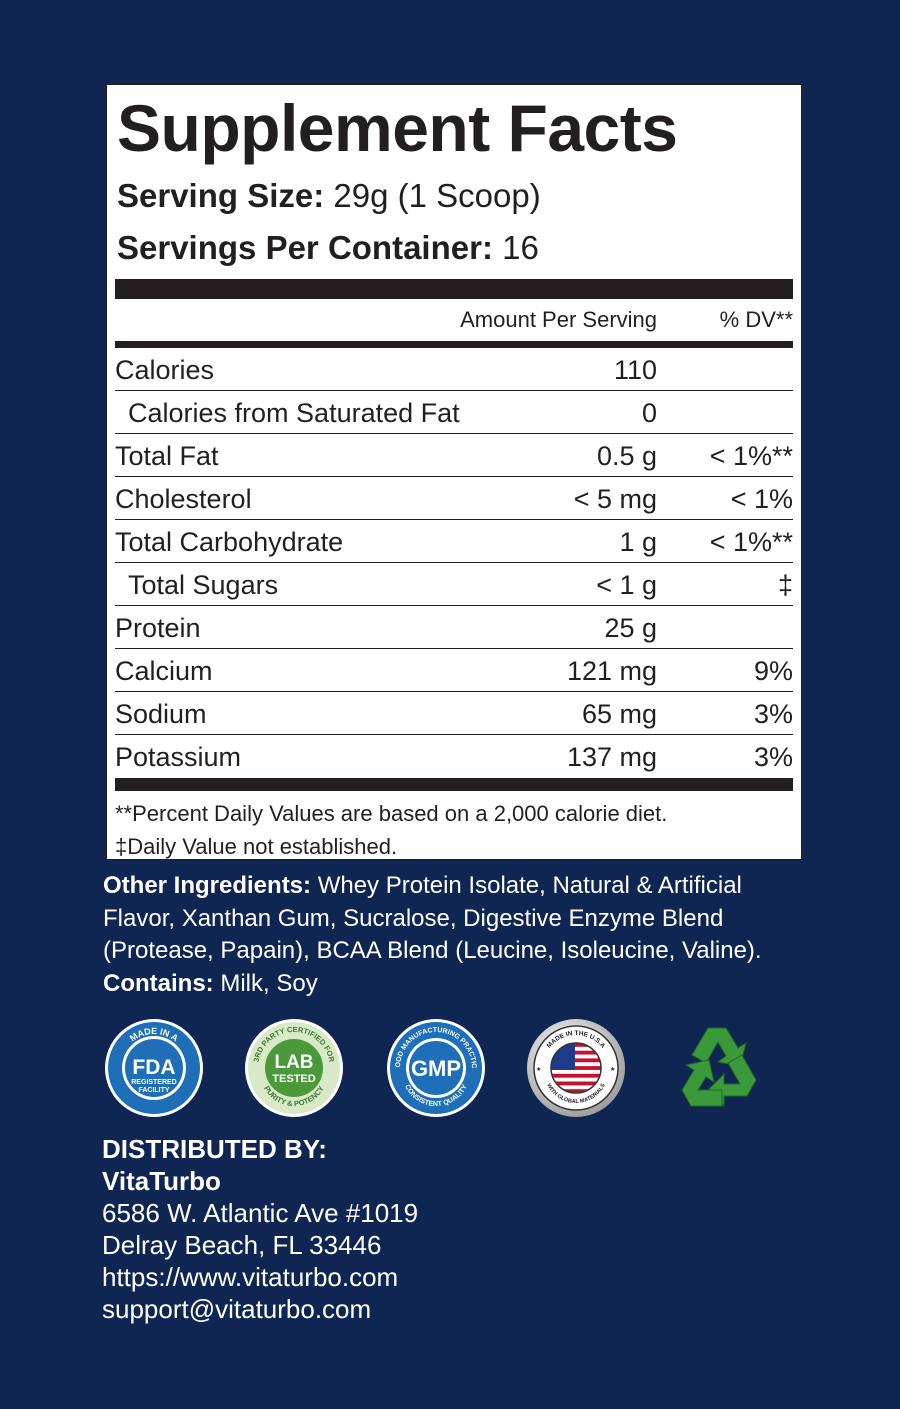  Describe the element at coordinates (432, 195) in the screenshot. I see `serving-size-value: 29g (1 Scoop)` at that location.